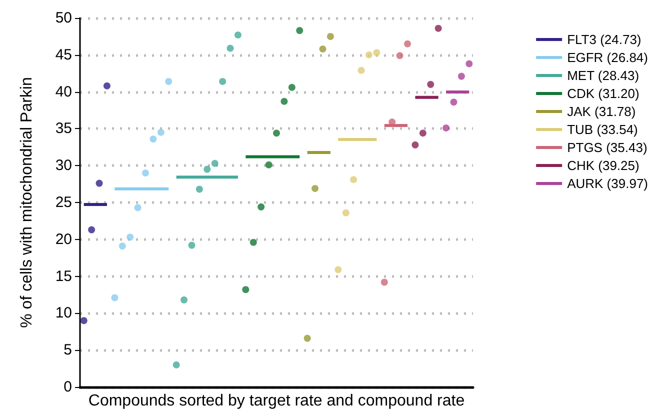  I want to click on y-tick-label: 50, so click(63, 18).